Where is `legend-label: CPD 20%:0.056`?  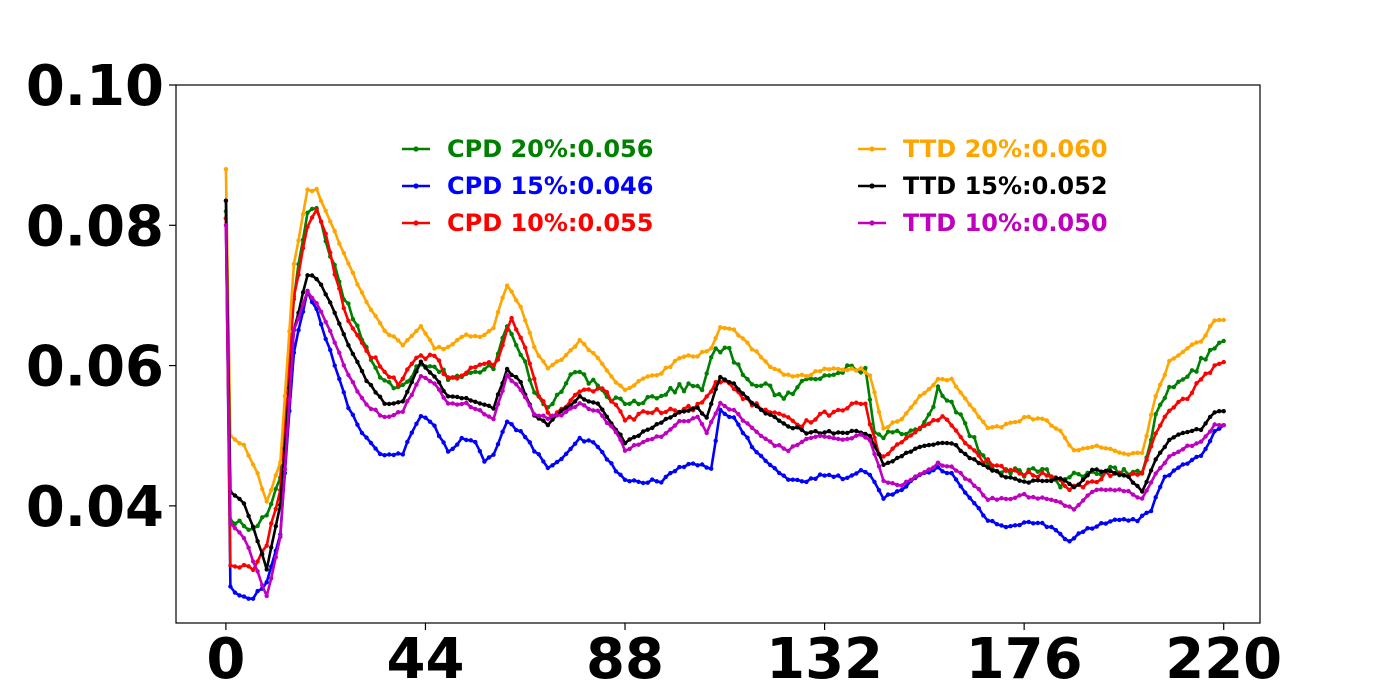 legend-label: CPD 20%:0.056 is located at coordinates (550, 149).